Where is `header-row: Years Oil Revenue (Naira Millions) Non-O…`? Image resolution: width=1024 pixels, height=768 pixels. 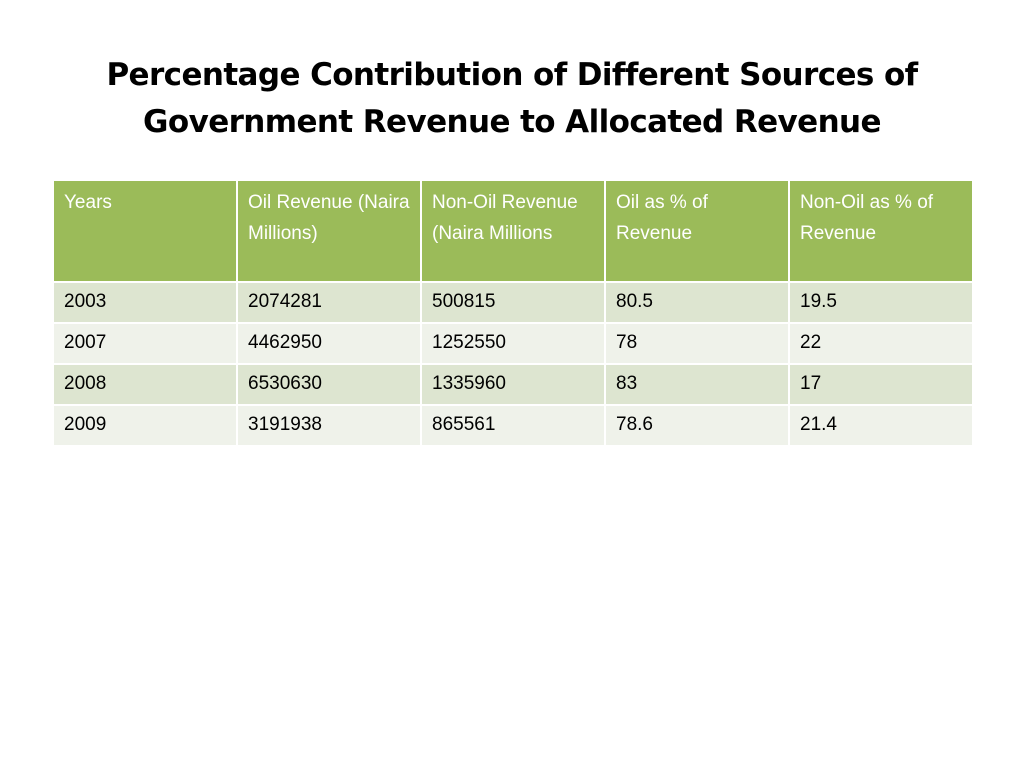
header-row: Years Oil Revenue (Naira Millions) Non-O… is located at coordinates (513, 231).